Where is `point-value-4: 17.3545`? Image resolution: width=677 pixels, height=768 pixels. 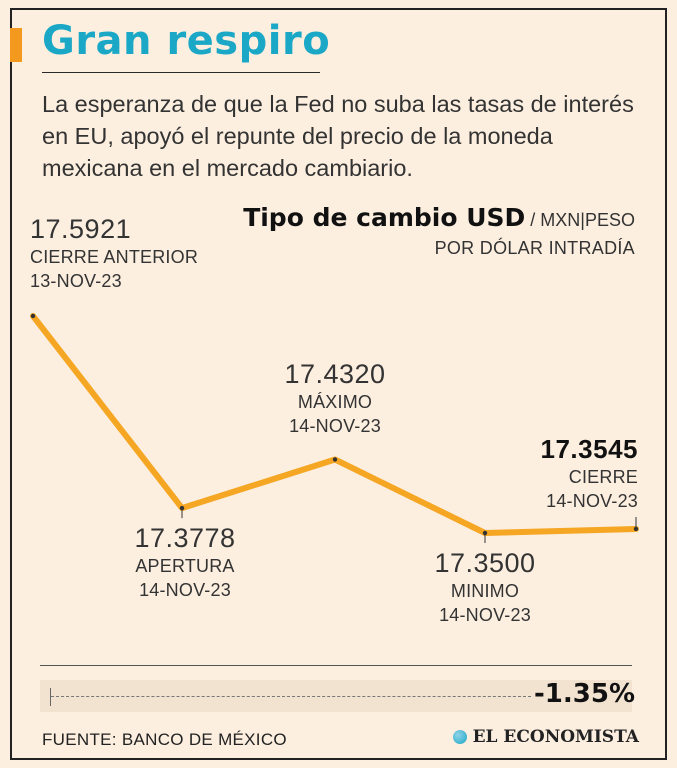 point-value-4: 17.3545 is located at coordinates (589, 449).